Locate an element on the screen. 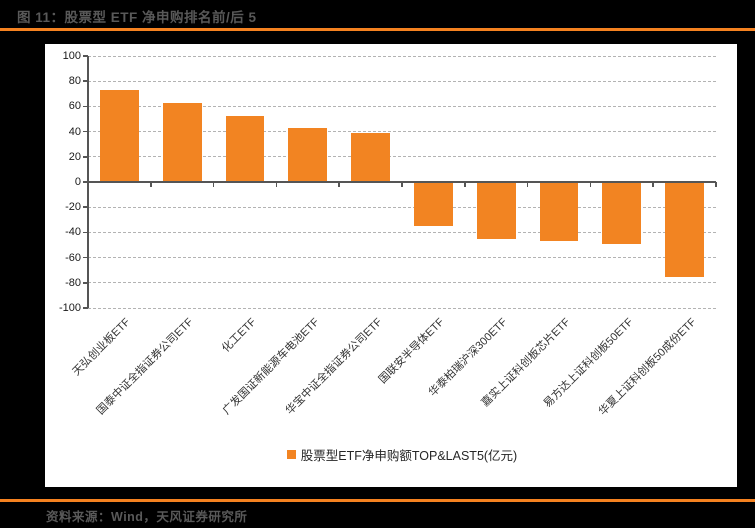  y-tick-label: 80 is located at coordinates (74, 81).